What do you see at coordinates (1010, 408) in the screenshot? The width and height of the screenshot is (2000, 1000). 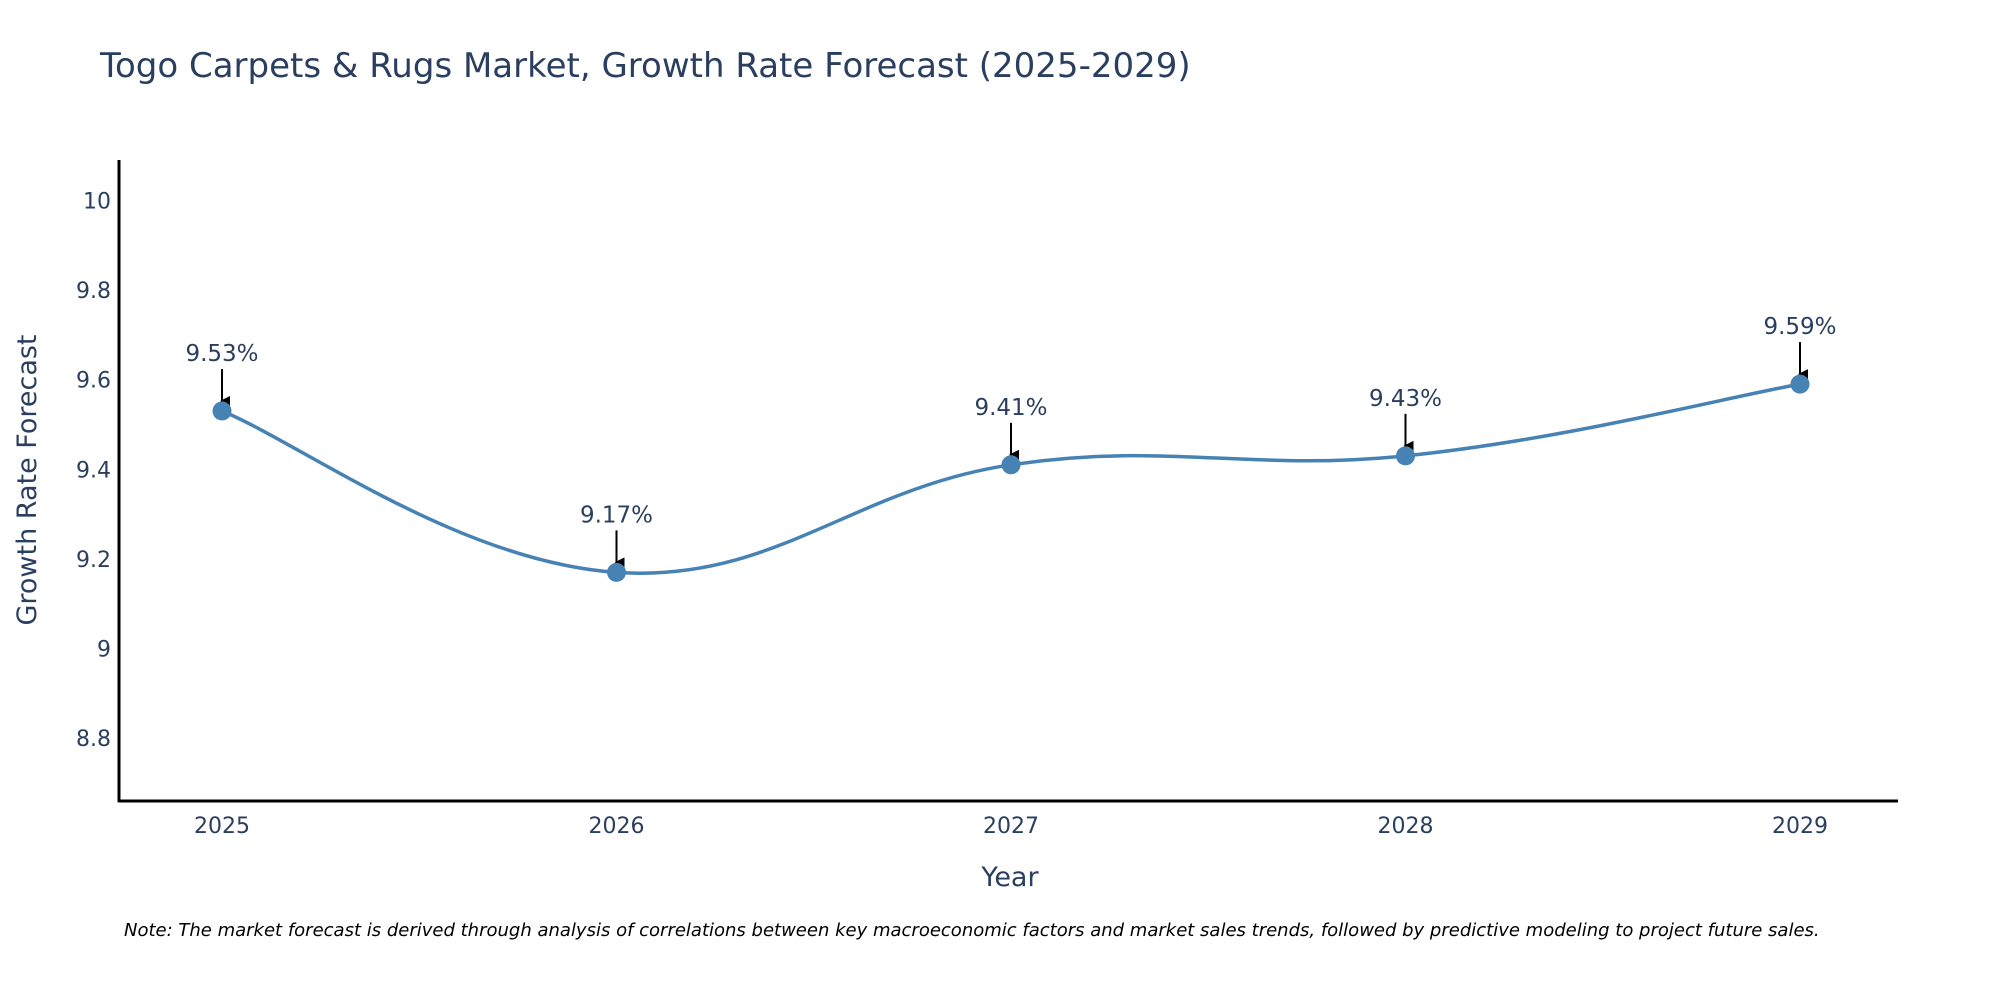 I see `data-label: 9.41%` at bounding box center [1010, 408].